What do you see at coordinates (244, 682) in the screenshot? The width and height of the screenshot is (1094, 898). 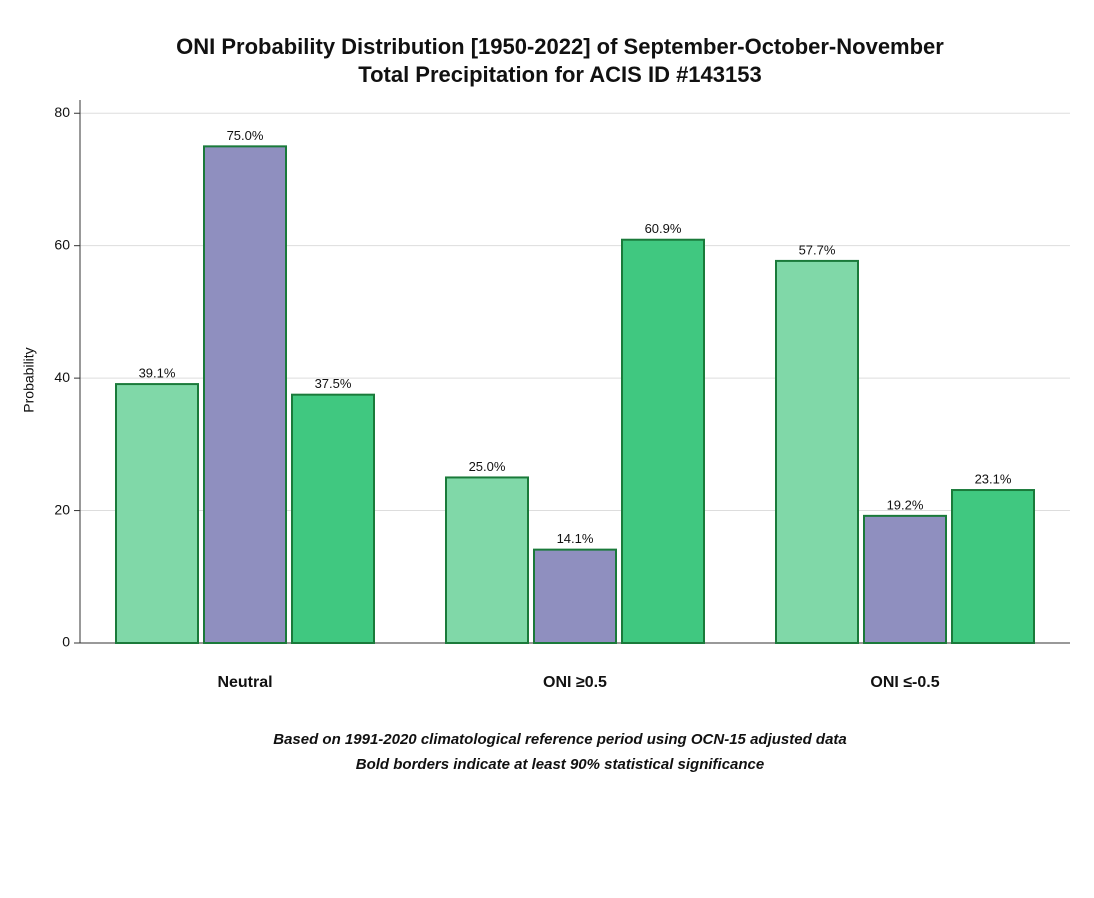 I see `x-tick-label: Neutral` at bounding box center [244, 682].